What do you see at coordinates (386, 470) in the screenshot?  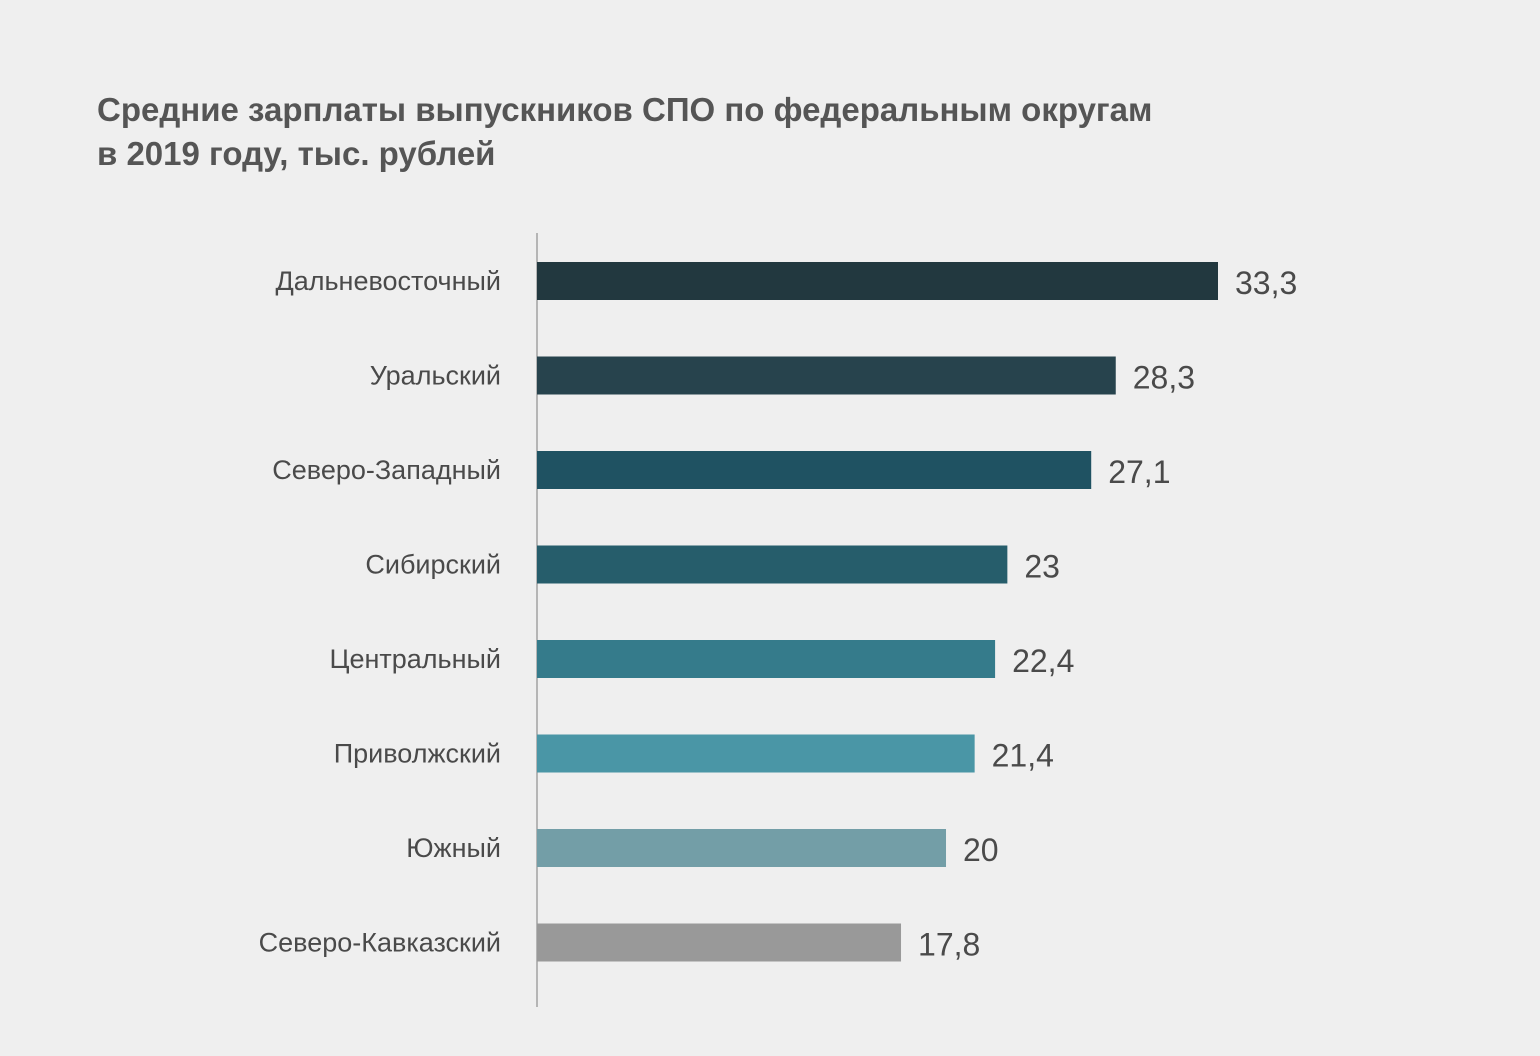 I see `category-label: Северо-Западный` at bounding box center [386, 470].